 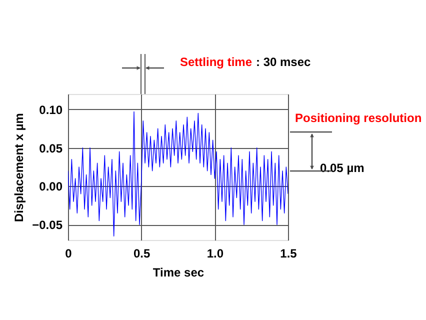 What do you see at coordinates (47, 225) in the screenshot?
I see `y-tick-label: −0.05` at bounding box center [47, 225].